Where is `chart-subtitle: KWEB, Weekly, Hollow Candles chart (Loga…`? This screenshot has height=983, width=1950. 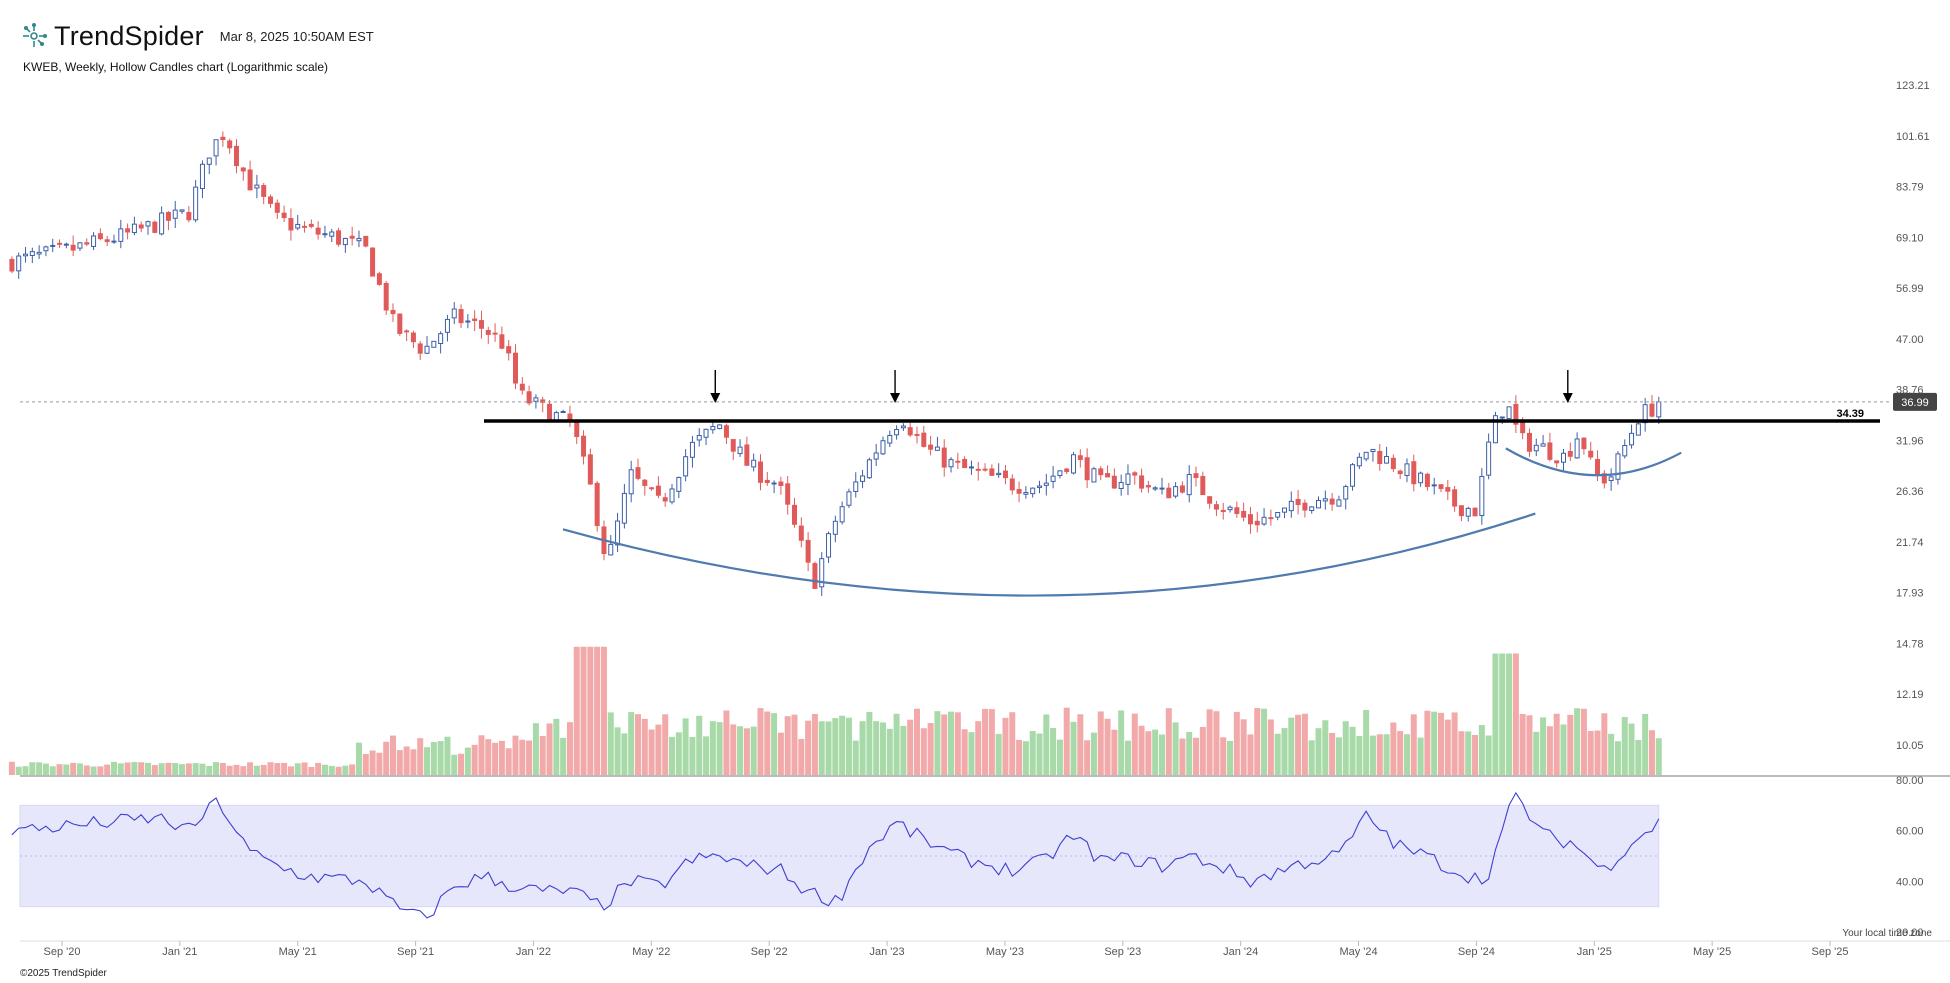
chart-subtitle: KWEB, Weekly, Hollow Candles chart (Loga… is located at coordinates (175, 67).